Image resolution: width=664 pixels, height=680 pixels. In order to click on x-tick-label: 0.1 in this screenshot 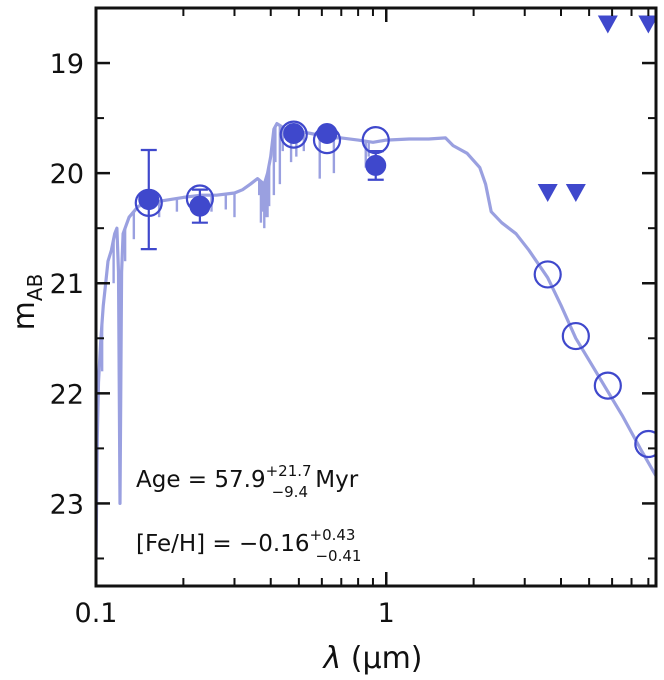, I will do `click(96, 613)`.